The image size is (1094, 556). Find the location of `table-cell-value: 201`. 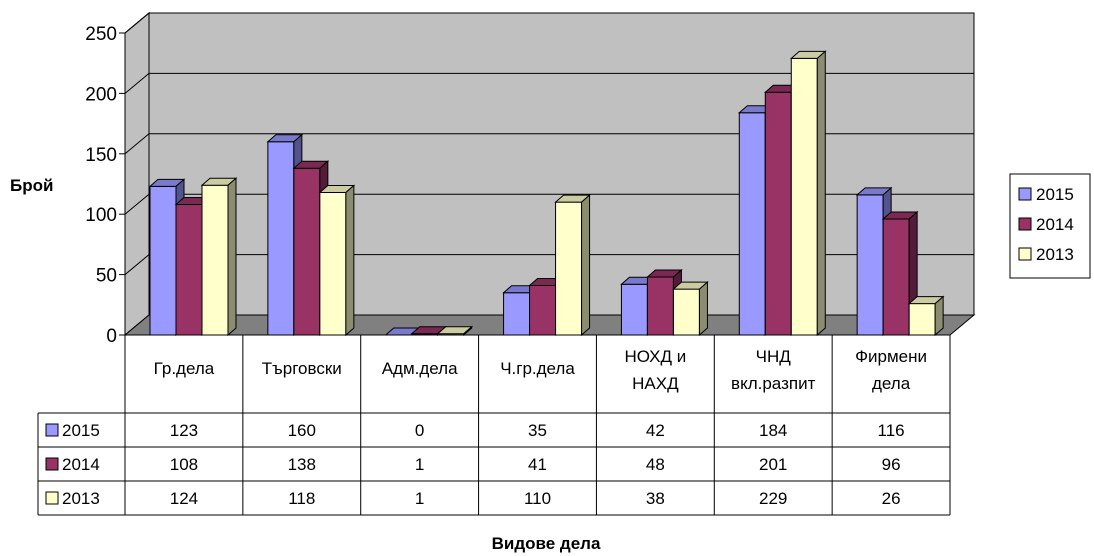

table-cell-value: 201 is located at coordinates (773, 464).